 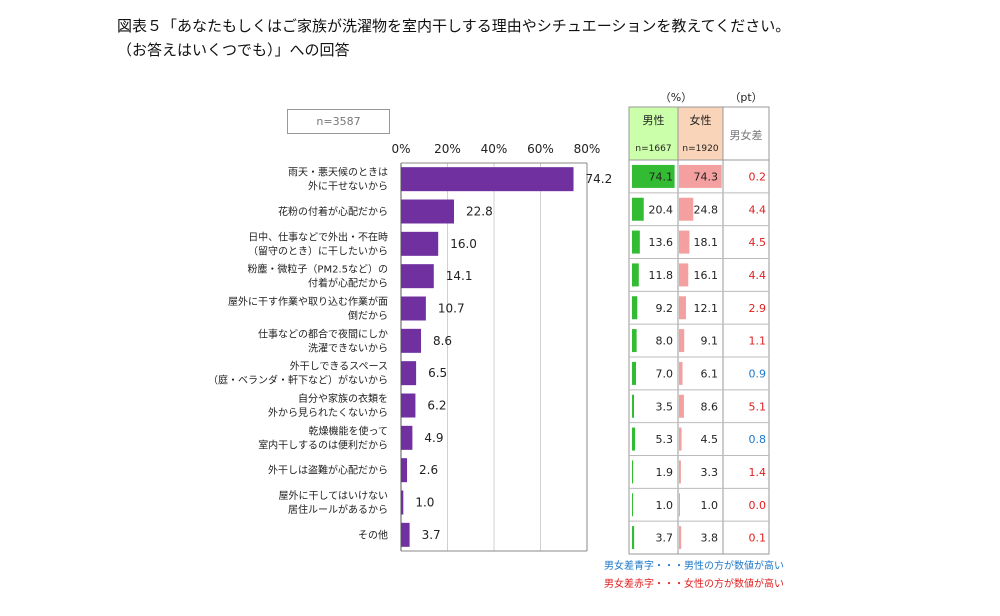 What do you see at coordinates (494, 149) in the screenshot?
I see `x-tick-label: 40%` at bounding box center [494, 149].